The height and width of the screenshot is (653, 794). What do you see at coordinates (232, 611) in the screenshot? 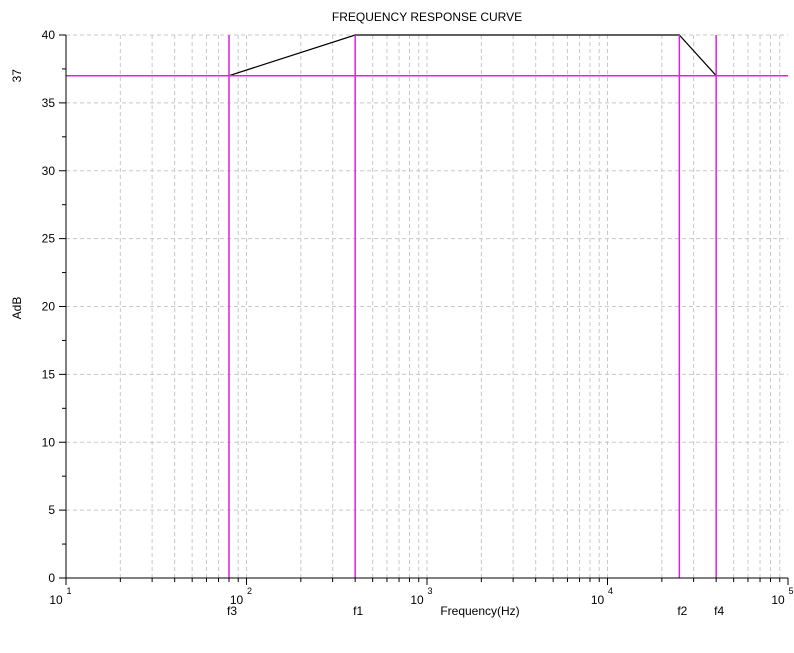
I see `marker-label-f3: f3` at bounding box center [232, 611].